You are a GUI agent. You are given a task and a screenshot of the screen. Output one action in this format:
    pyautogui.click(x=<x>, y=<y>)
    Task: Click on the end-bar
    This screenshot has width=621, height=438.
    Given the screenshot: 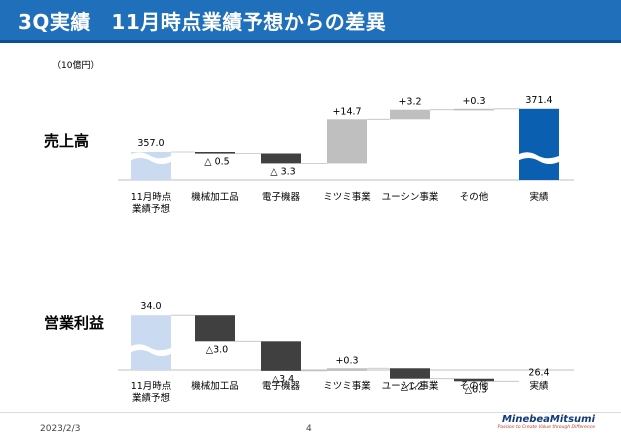 What is the action you would take?
    pyautogui.click(x=539, y=144)
    